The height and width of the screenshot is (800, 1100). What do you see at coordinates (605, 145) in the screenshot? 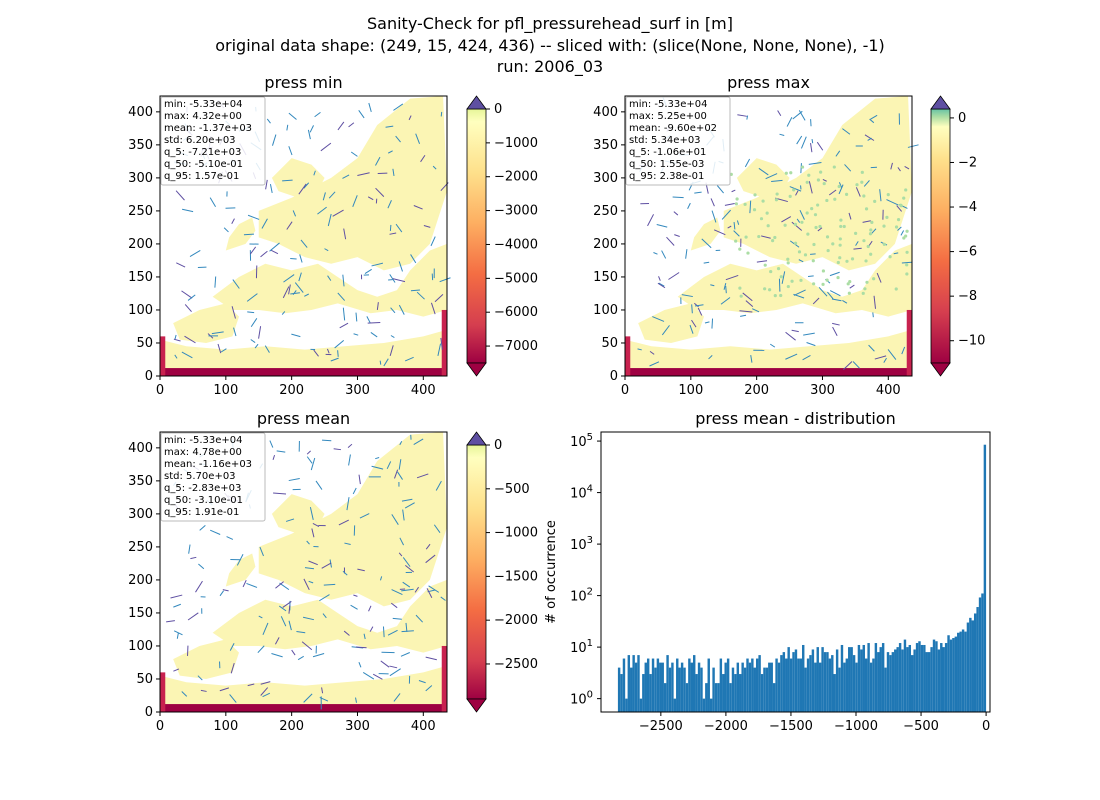
I see `y-tick-label: 350` at bounding box center [605, 145].